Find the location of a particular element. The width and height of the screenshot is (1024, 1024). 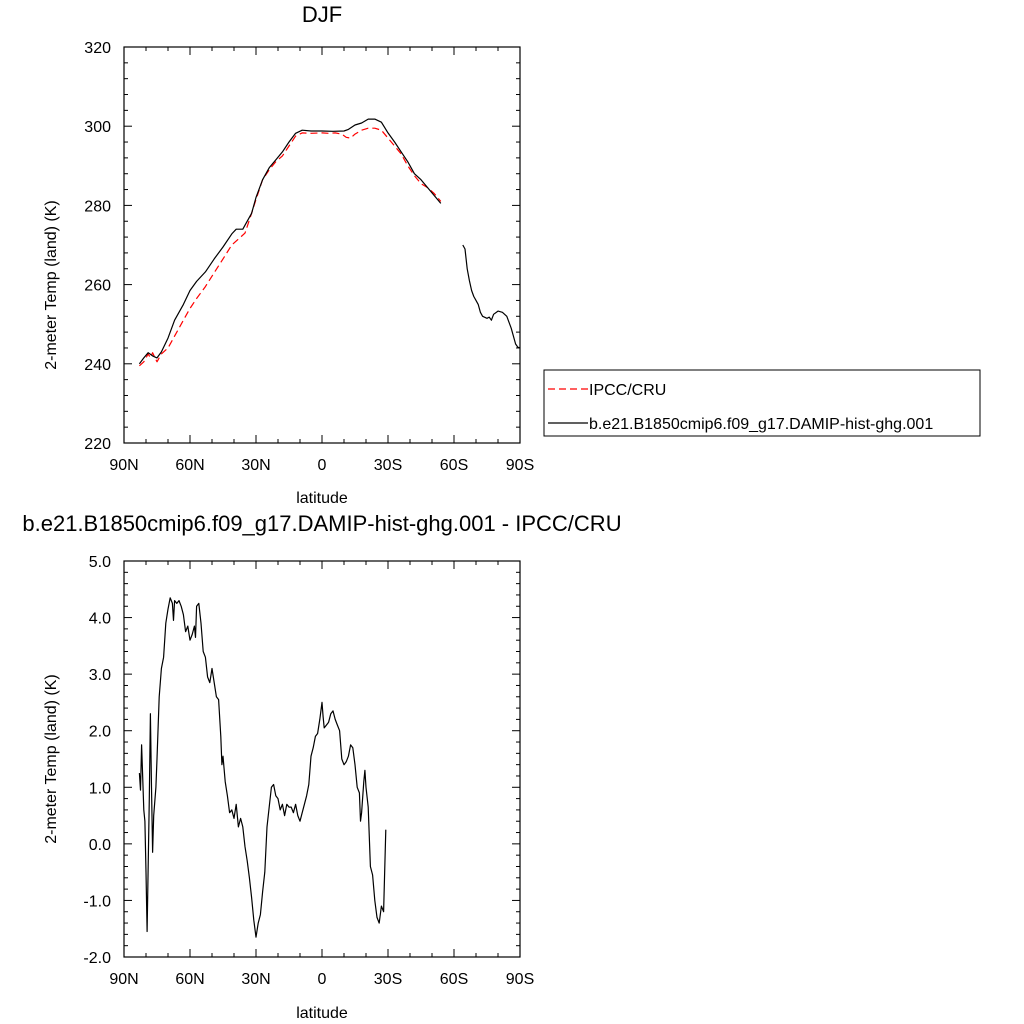

bottom-y-tick-label: 5.0 is located at coordinates (100, 562).